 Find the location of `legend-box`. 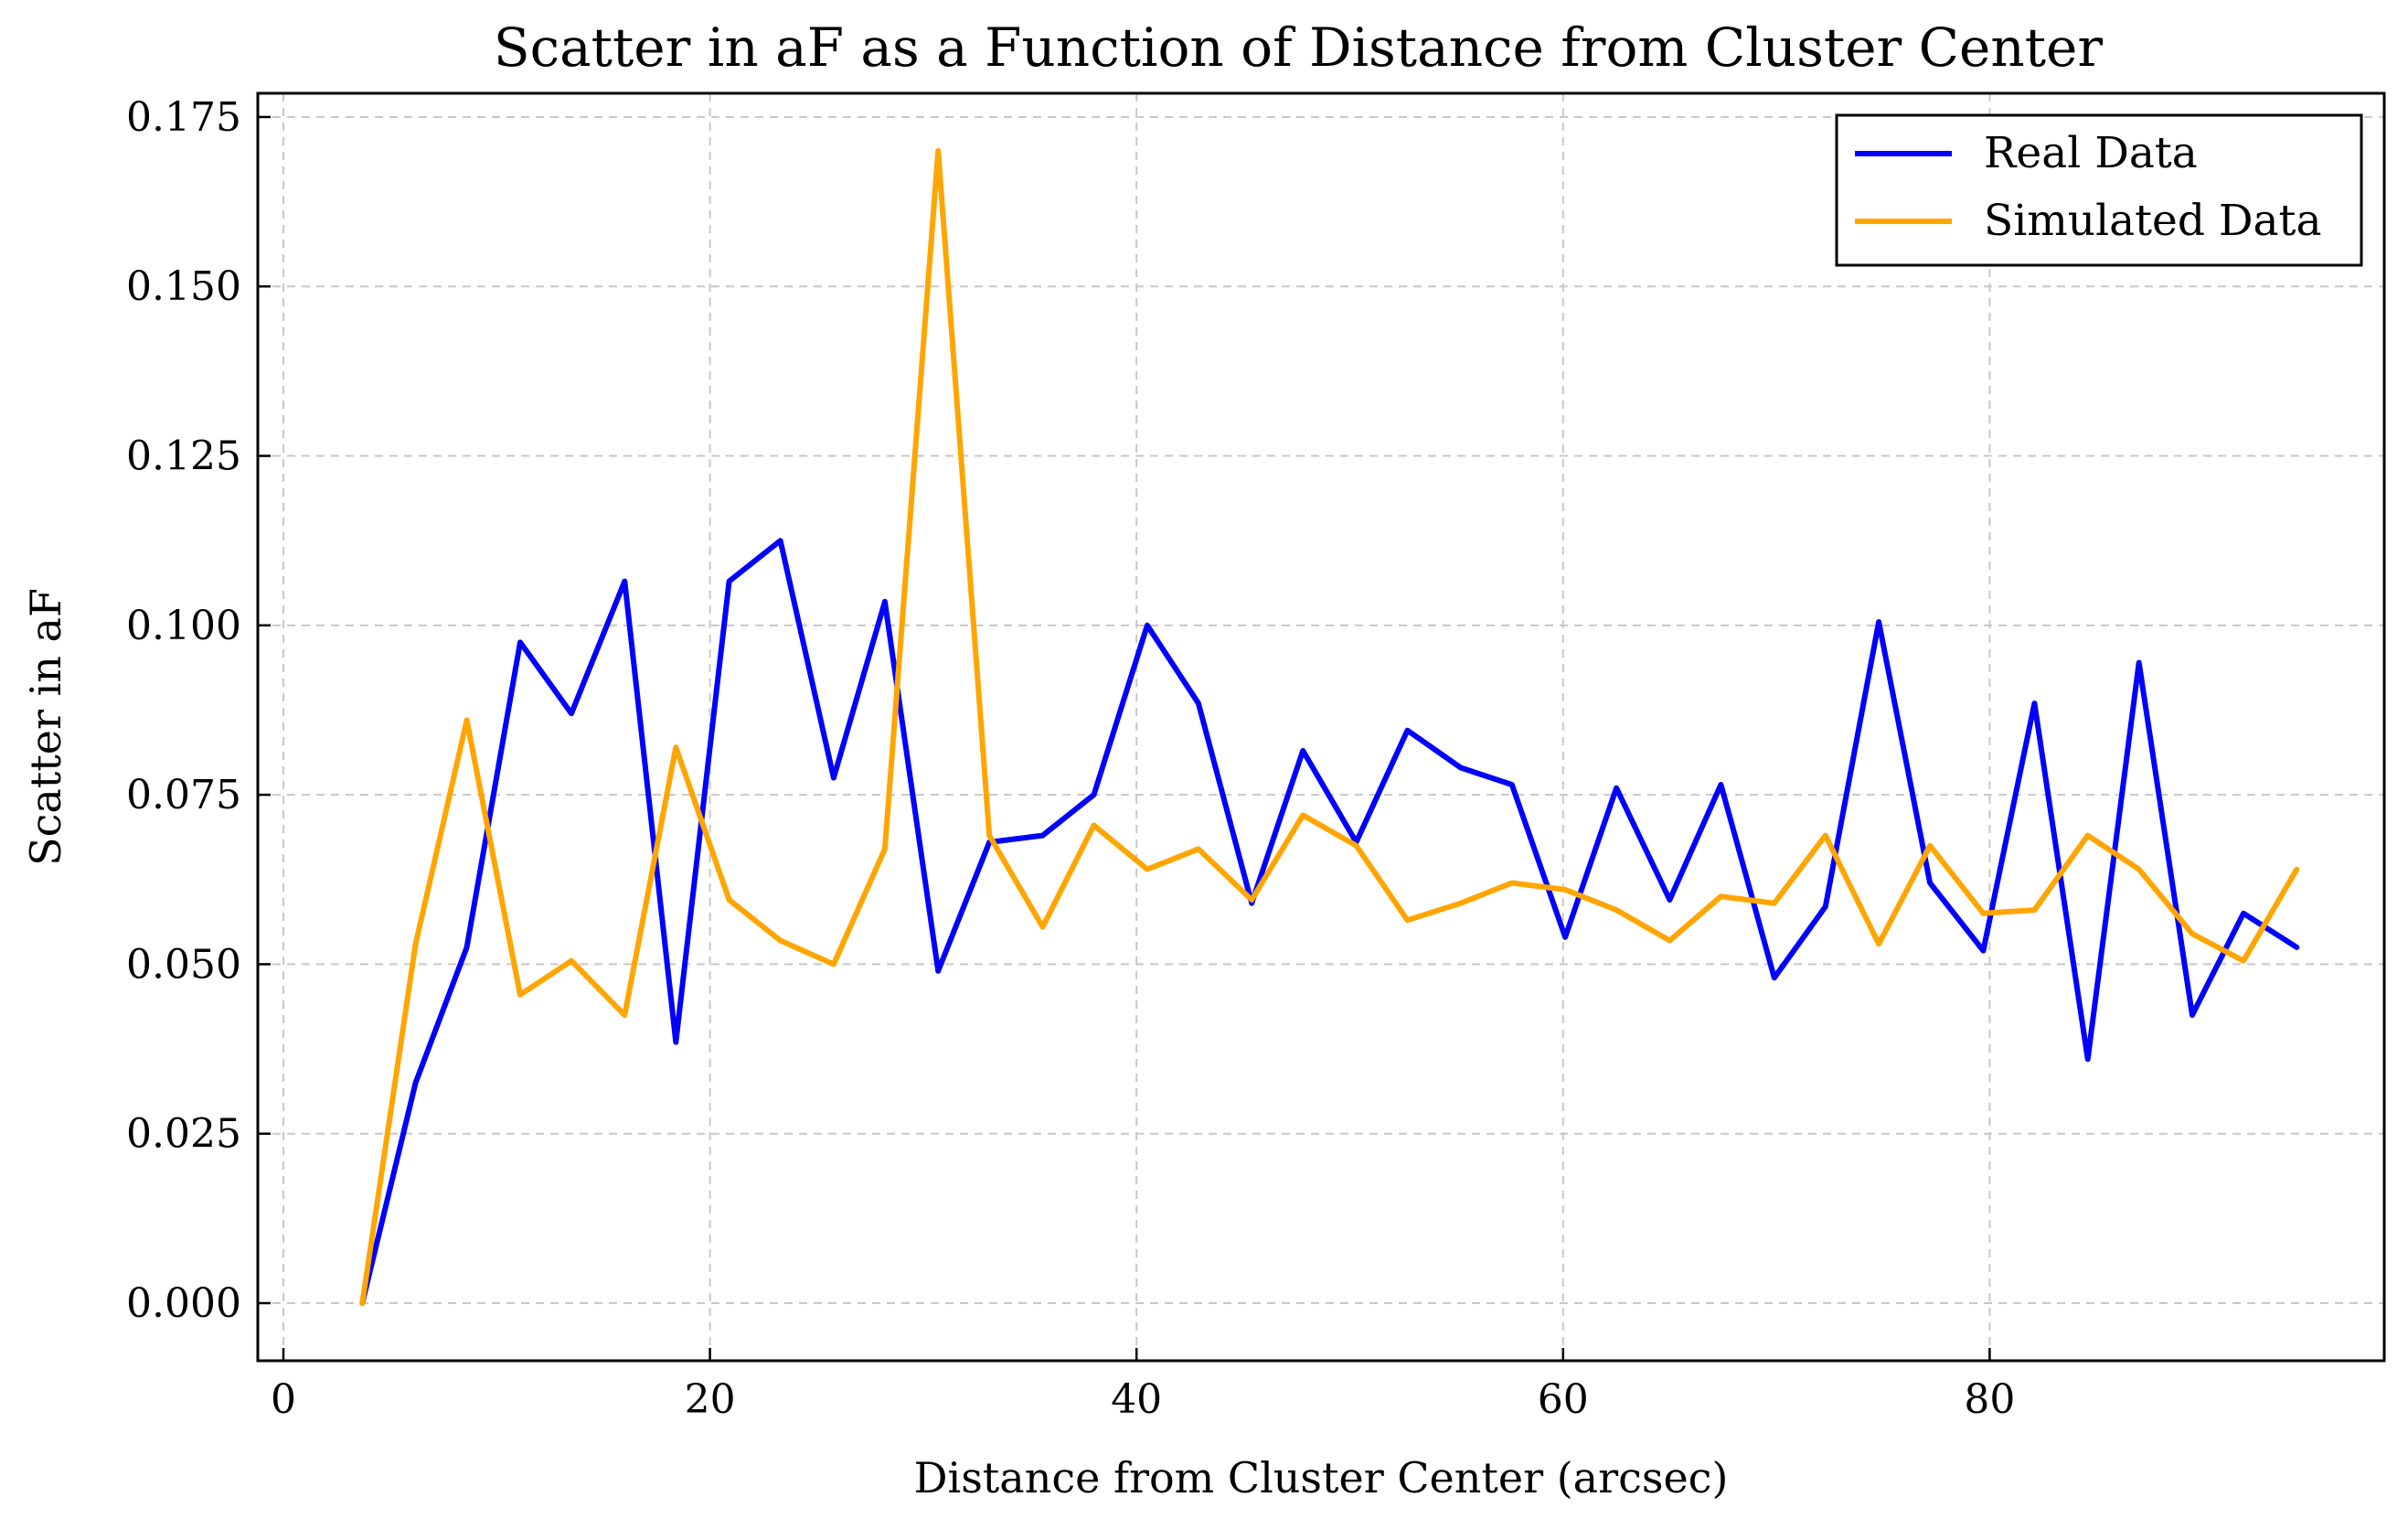

legend-box is located at coordinates (2099, 190).